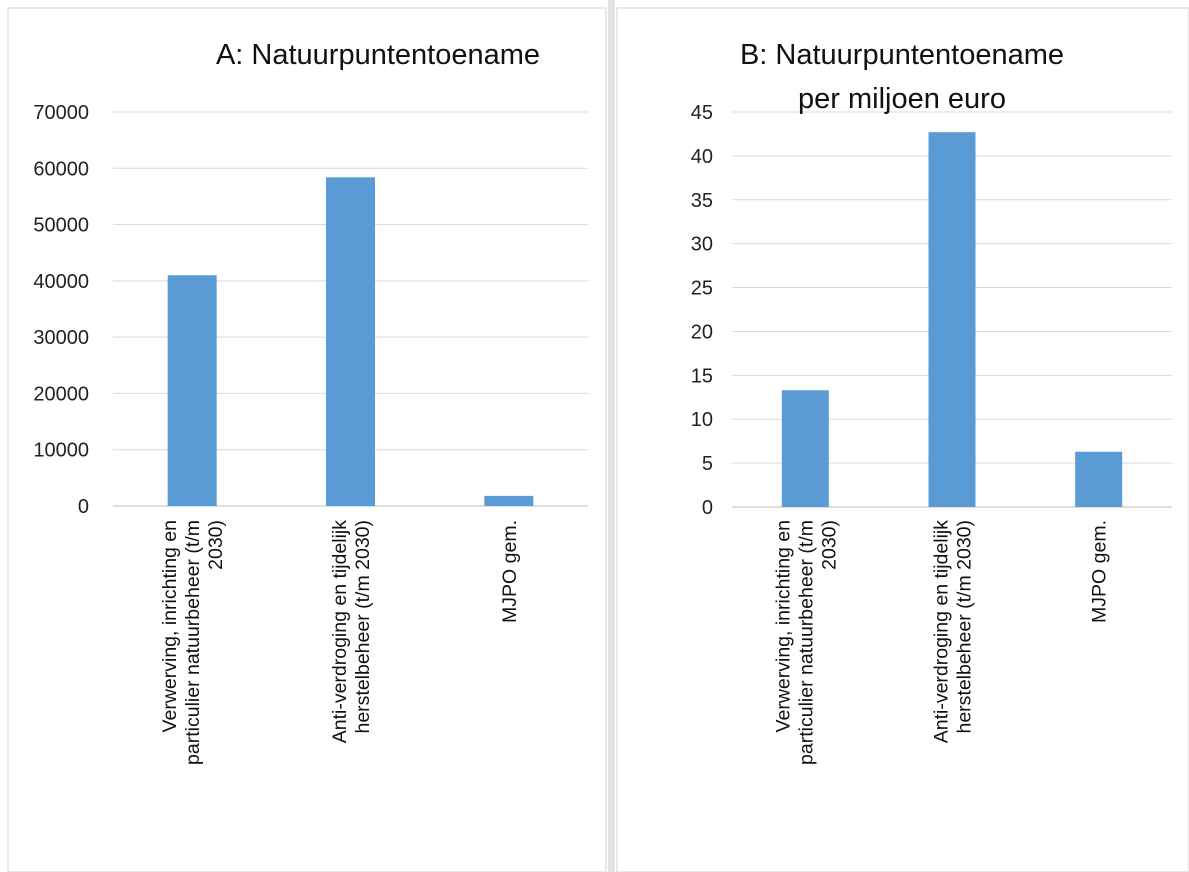 The image size is (1189, 872). What do you see at coordinates (611, 436) in the screenshot?
I see `panel-divider` at bounding box center [611, 436].